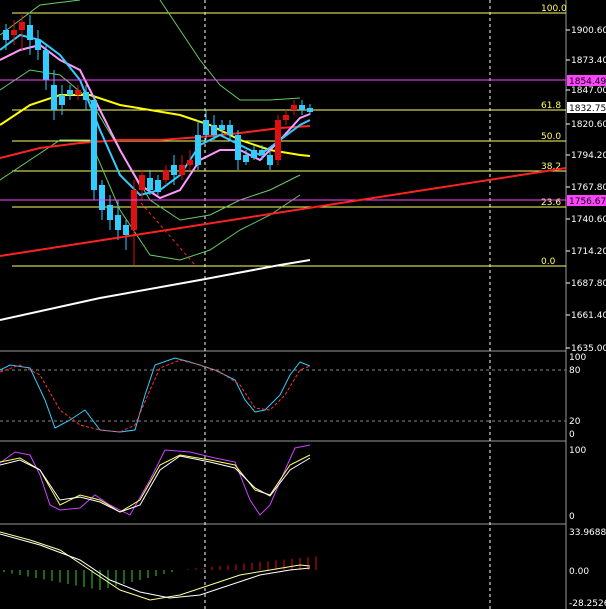  Describe the element at coordinates (588, 91) in the screenshot. I see `price-tick-label: 1847.00` at that location.